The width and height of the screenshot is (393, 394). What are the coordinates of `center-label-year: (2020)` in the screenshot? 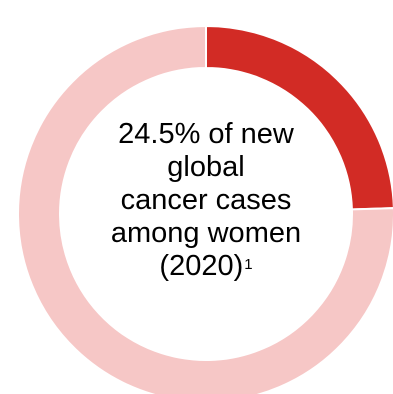 It's located at (201, 266).